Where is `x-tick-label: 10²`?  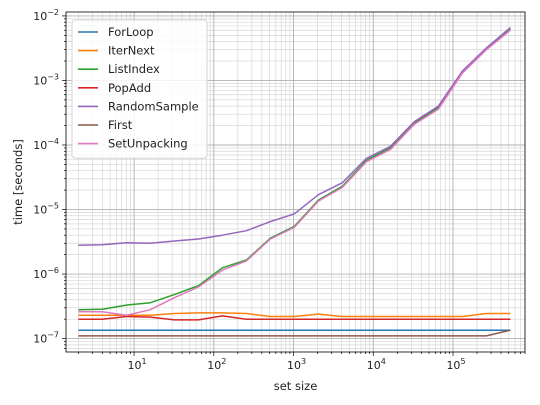 x-tick-label: 10² is located at coordinates (216, 364).